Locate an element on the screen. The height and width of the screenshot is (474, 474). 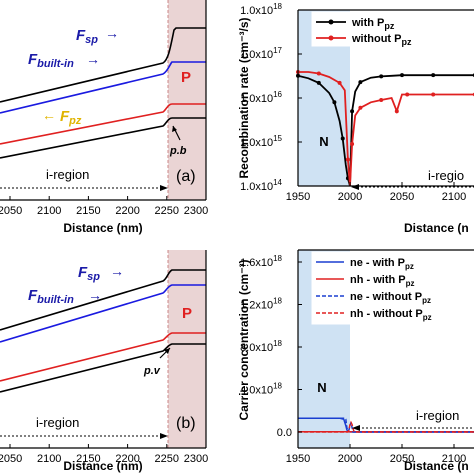
panel-a-f-builtin: Fbuilt-in is located at coordinates (51, 60).